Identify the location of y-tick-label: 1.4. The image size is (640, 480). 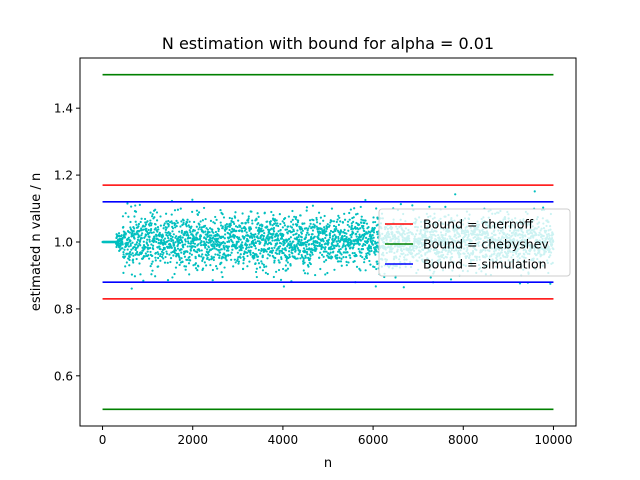
(63, 109).